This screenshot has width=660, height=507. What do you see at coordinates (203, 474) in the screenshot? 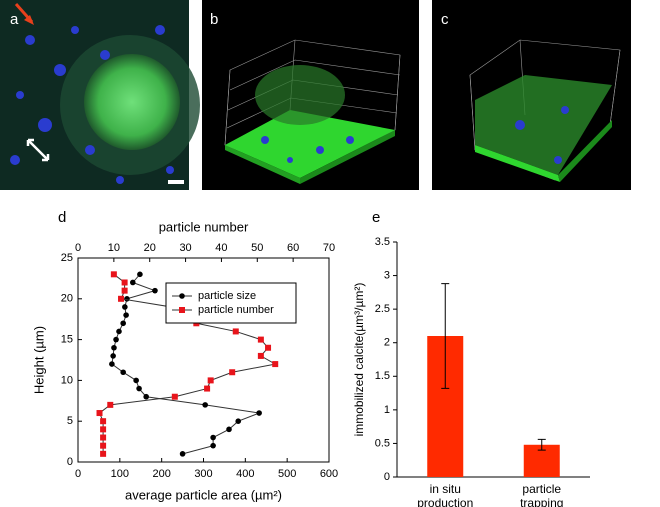
I see `x-tick-label: 300` at bounding box center [203, 474].